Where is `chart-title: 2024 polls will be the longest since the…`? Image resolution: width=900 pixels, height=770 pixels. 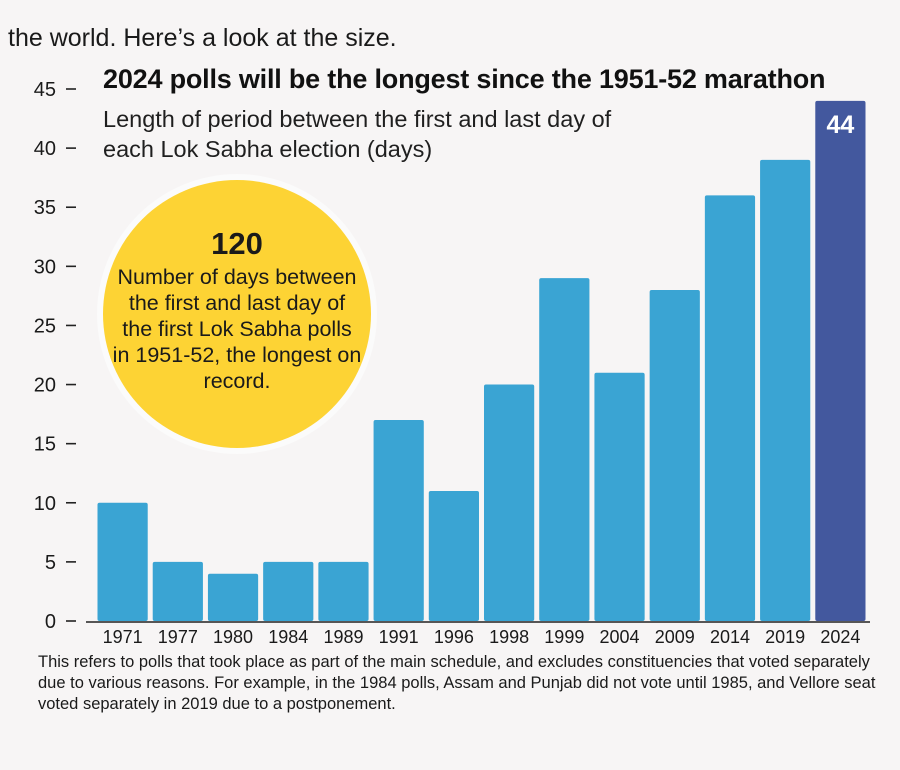 chart-title: 2024 polls will be the longest since the… is located at coordinates (464, 79).